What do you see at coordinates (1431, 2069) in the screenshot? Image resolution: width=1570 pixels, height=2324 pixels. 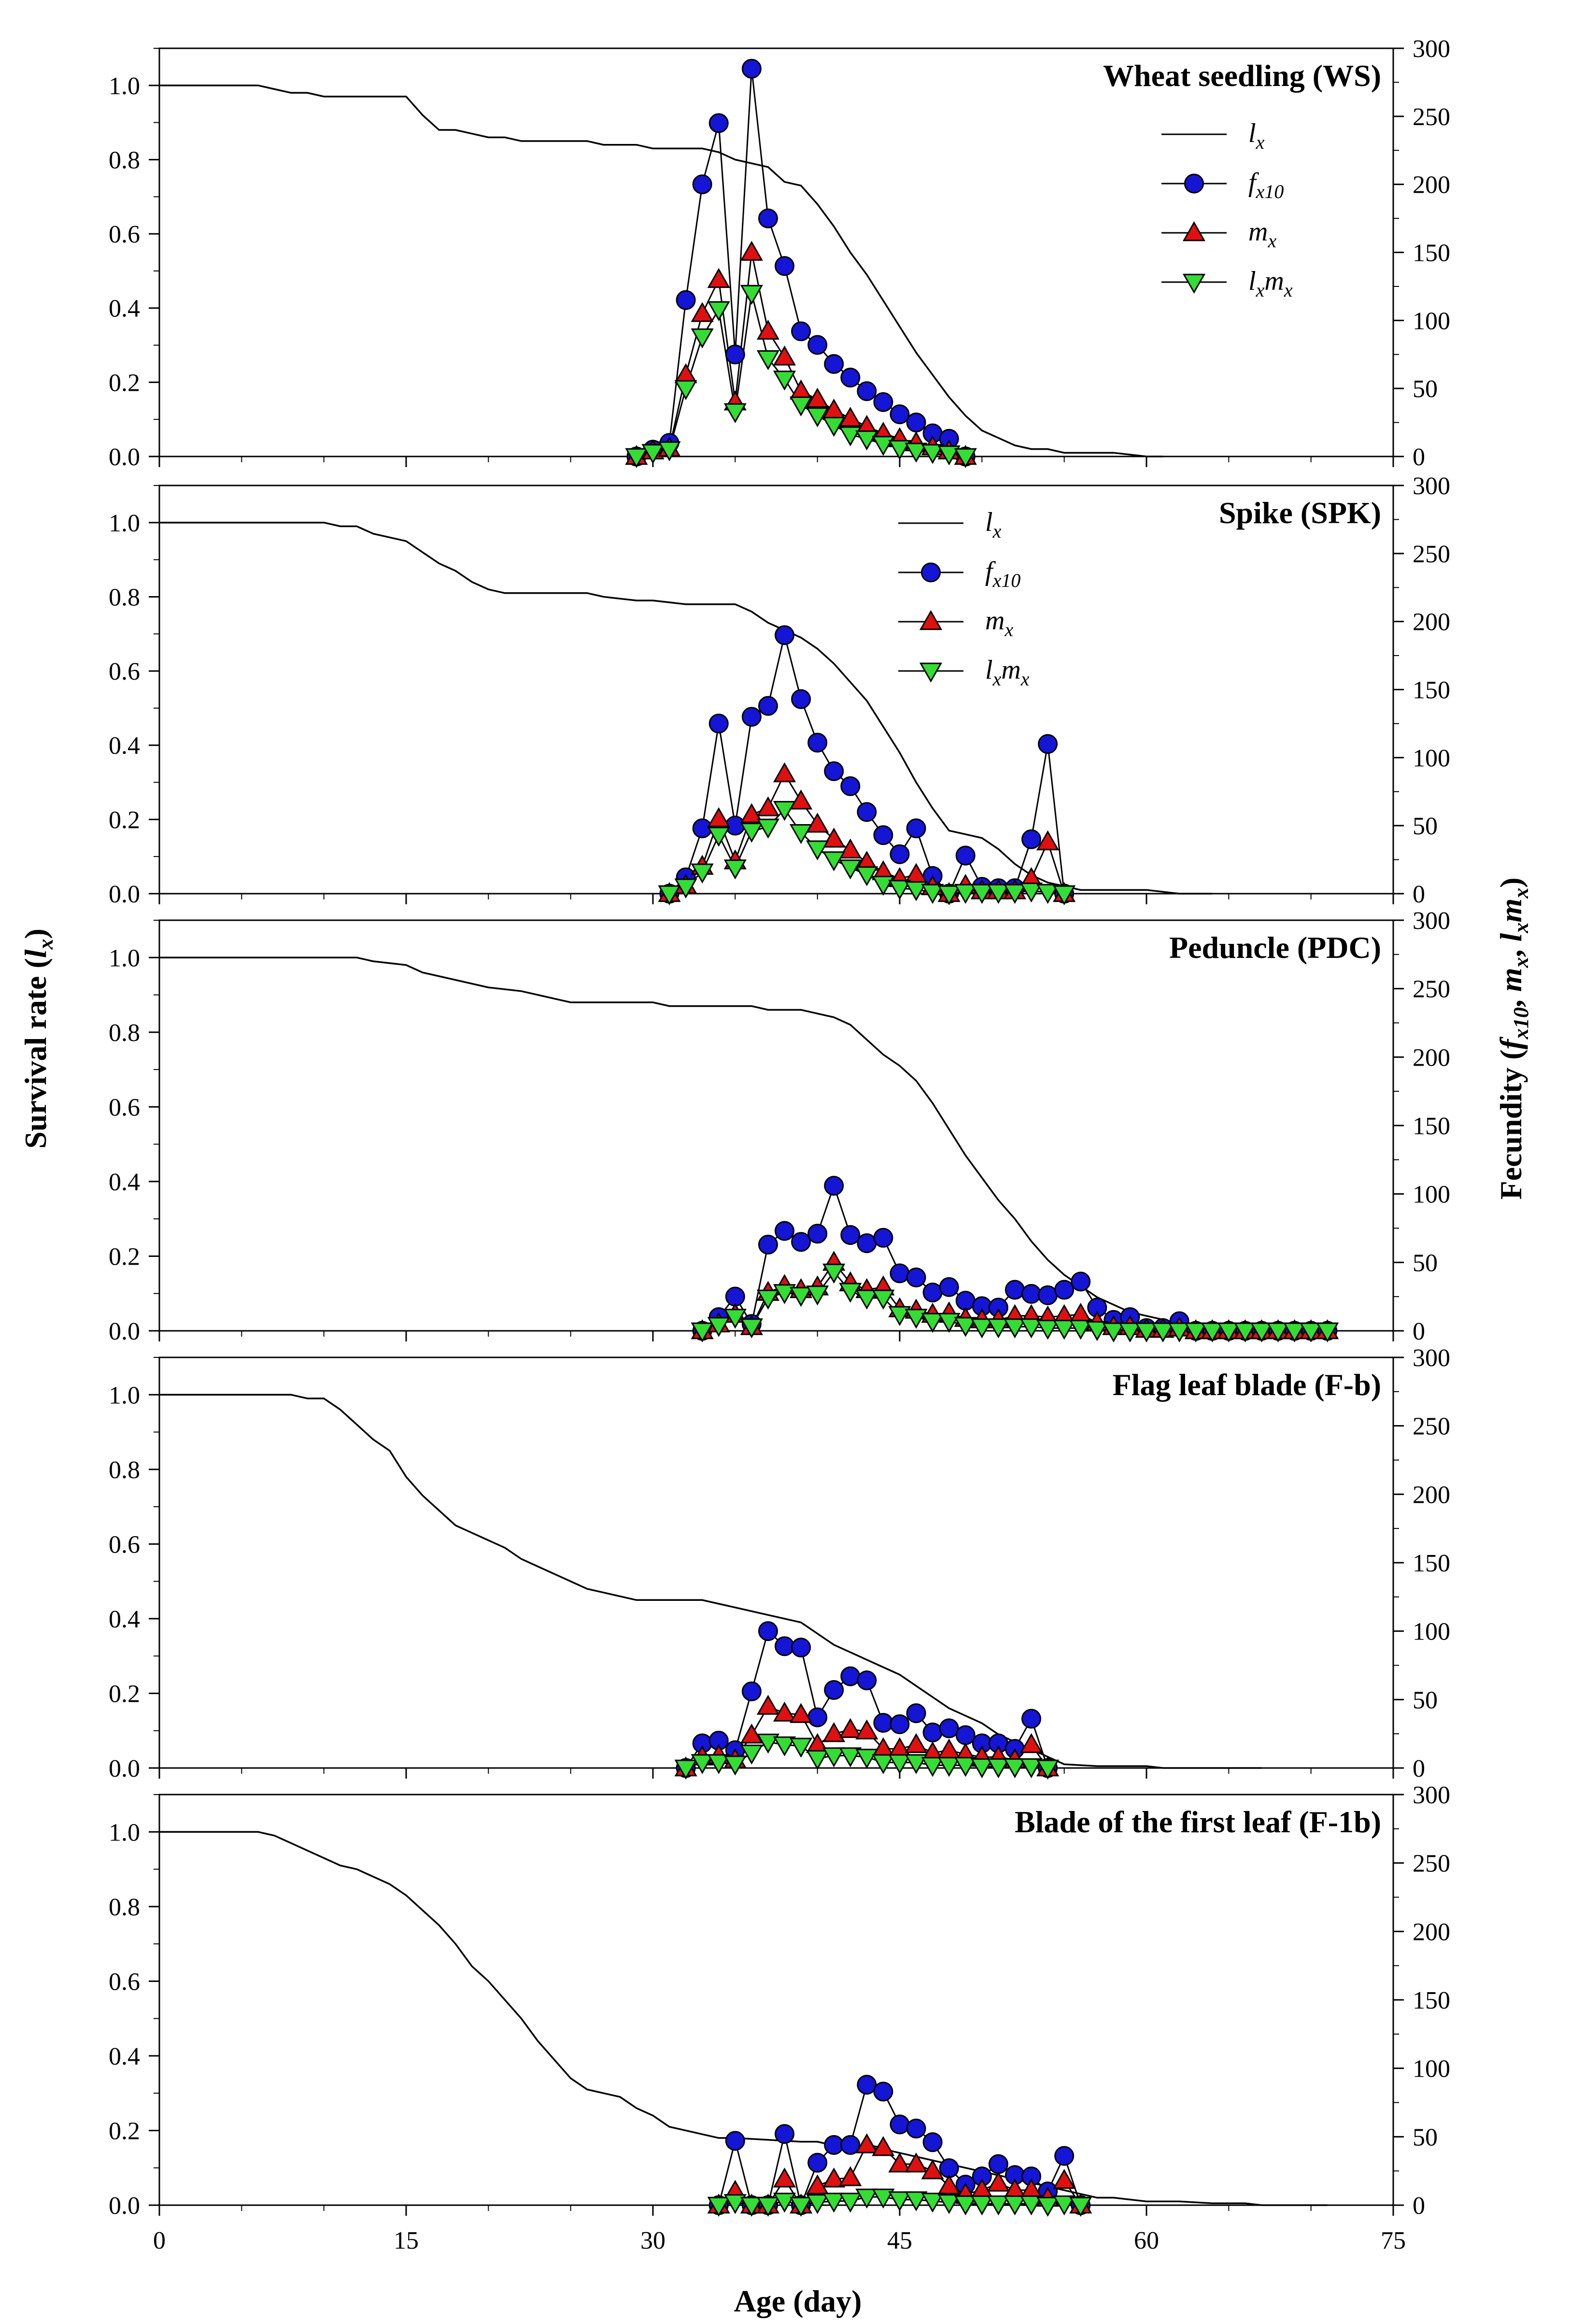 I see `right-tick-label: 100` at bounding box center [1431, 2069].